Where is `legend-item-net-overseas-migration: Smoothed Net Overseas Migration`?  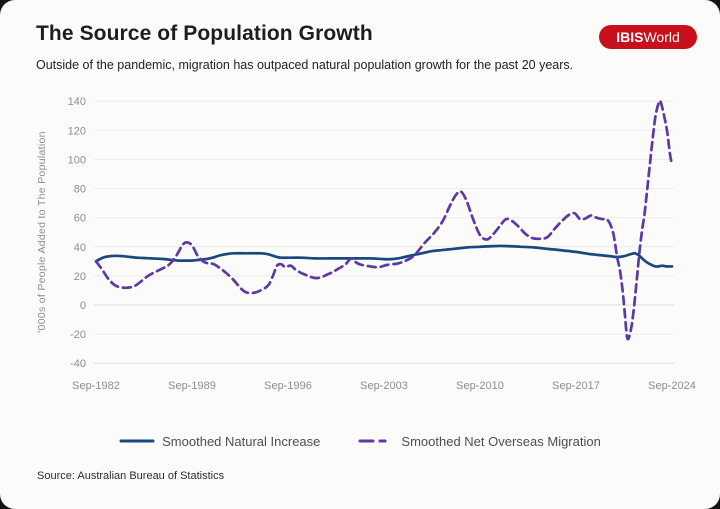 legend-item-net-overseas-migration: Smoothed Net Overseas Migration is located at coordinates (479, 441).